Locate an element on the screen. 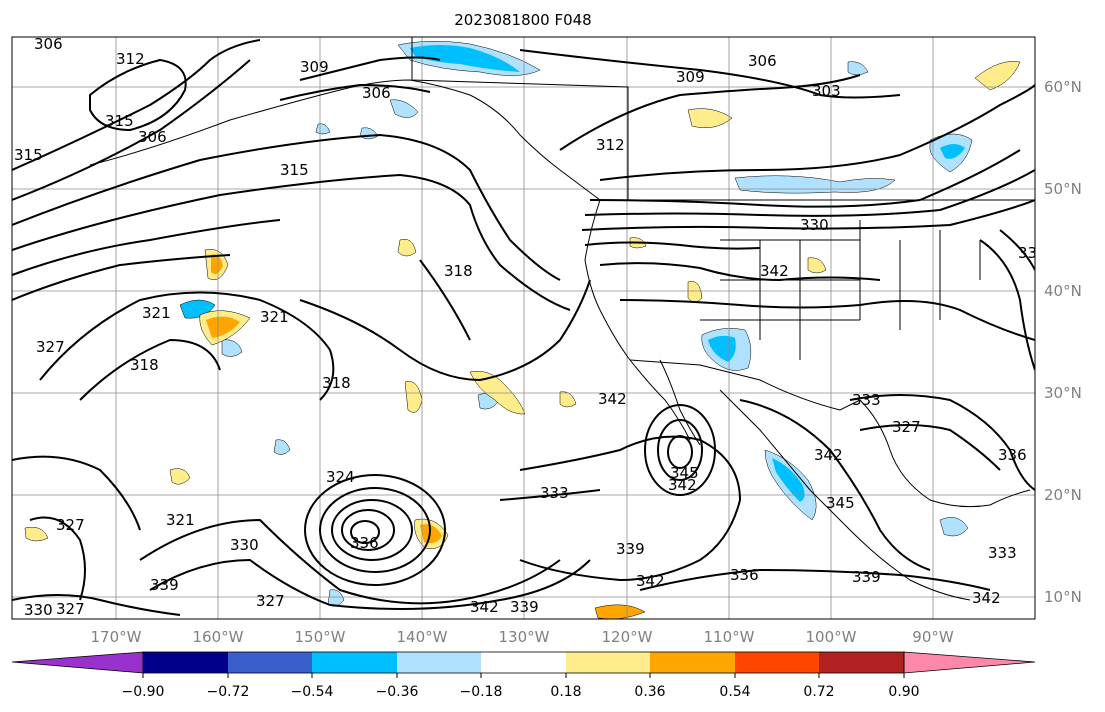 The height and width of the screenshot is (712, 1105). colorbar-tick-label: −0.36 is located at coordinates (397, 692).